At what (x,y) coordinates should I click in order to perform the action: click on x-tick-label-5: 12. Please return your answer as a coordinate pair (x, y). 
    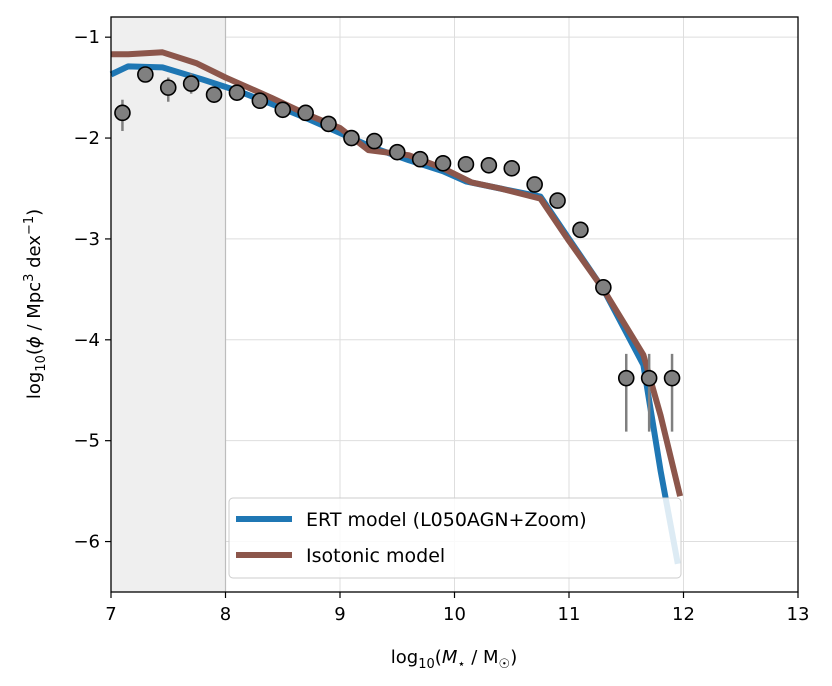
    Looking at the image, I should click on (683, 614).